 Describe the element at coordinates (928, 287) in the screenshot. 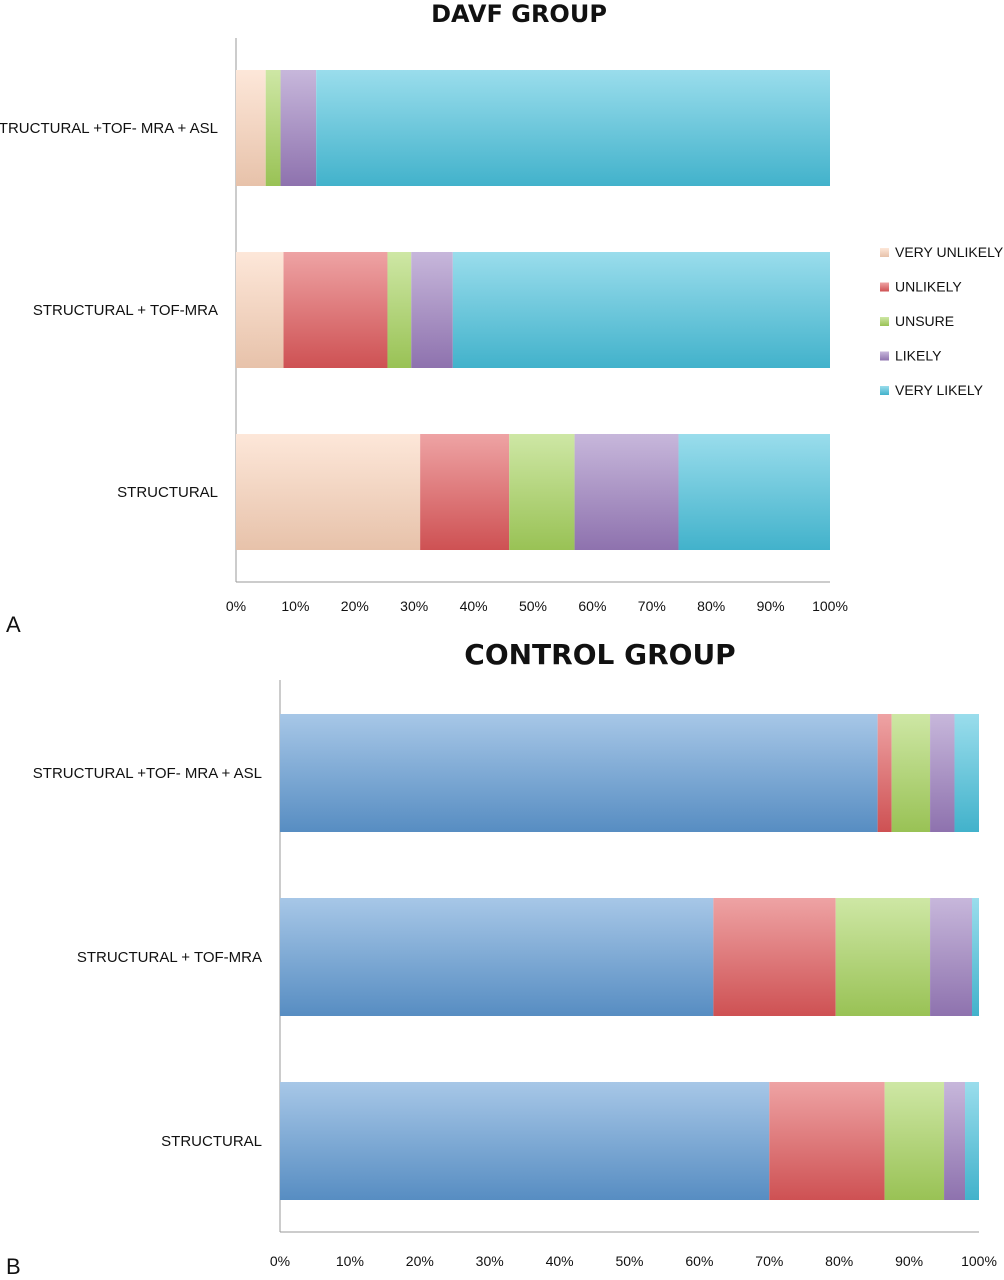

I see `legend-label-unlikely: UNLIKELY` at that location.